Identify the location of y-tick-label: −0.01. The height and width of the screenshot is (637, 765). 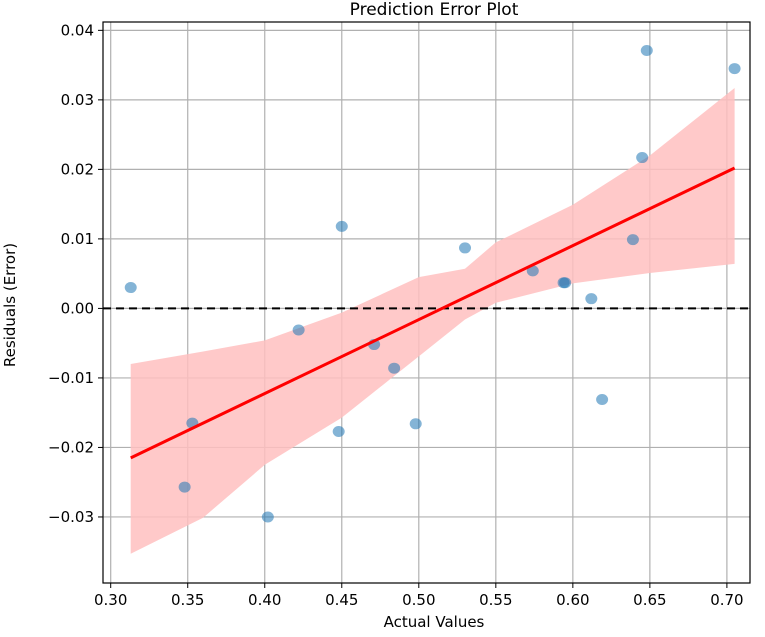
(71, 378).